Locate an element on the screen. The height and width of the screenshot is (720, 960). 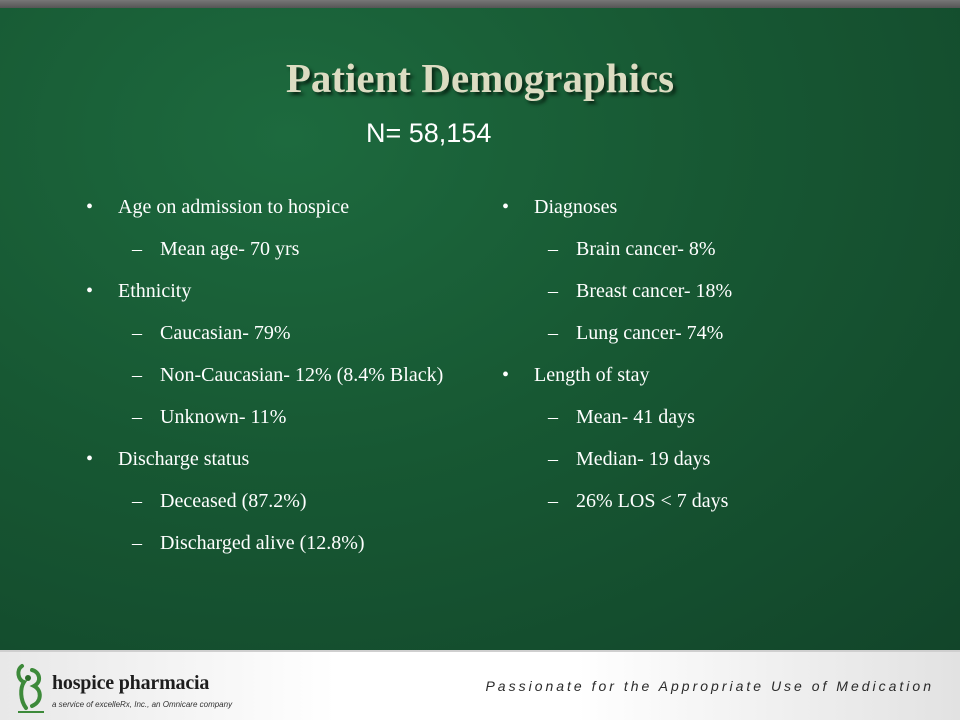
sub-bullet-item: – Brain cancer- 8% is located at coordinates (680, 249).